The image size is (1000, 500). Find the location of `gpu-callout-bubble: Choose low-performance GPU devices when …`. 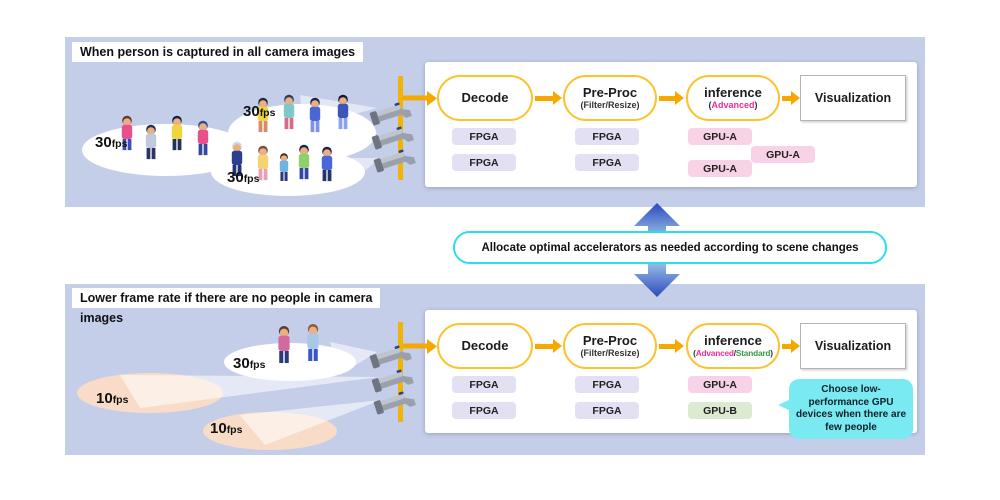

gpu-callout-bubble: Choose low-performance GPU devices when … is located at coordinates (845, 409).